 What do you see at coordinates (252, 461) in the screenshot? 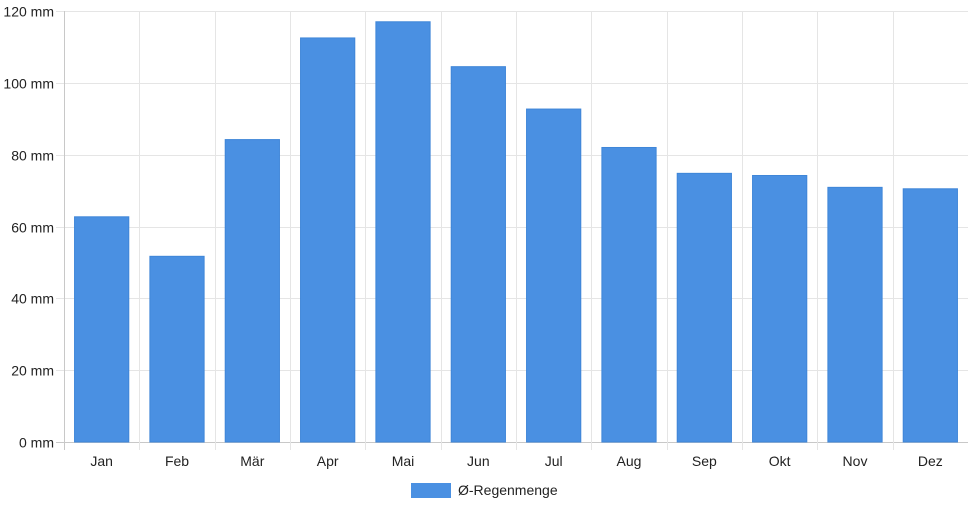
I see `x-tick-label: Mär` at bounding box center [252, 461].